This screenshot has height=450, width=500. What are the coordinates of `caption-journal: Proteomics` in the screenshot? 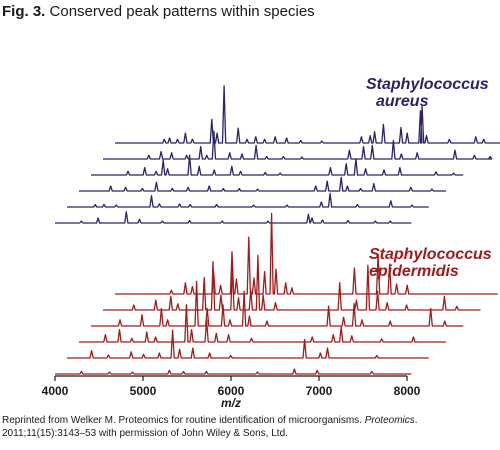 It's located at (389, 420).